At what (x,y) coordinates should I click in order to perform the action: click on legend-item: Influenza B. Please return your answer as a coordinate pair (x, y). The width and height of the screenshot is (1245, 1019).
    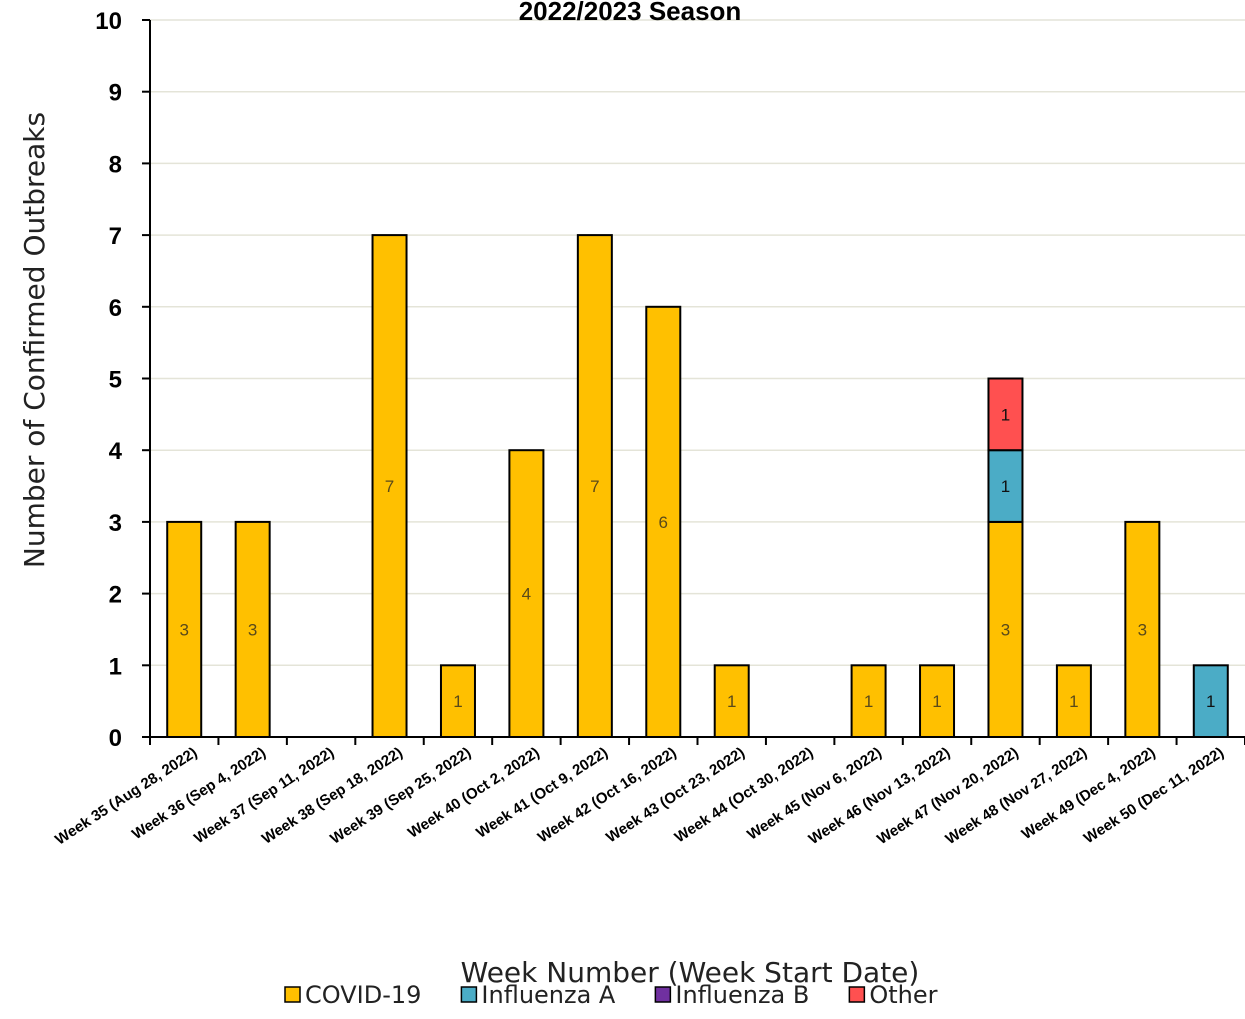
    Looking at the image, I should click on (731, 995).